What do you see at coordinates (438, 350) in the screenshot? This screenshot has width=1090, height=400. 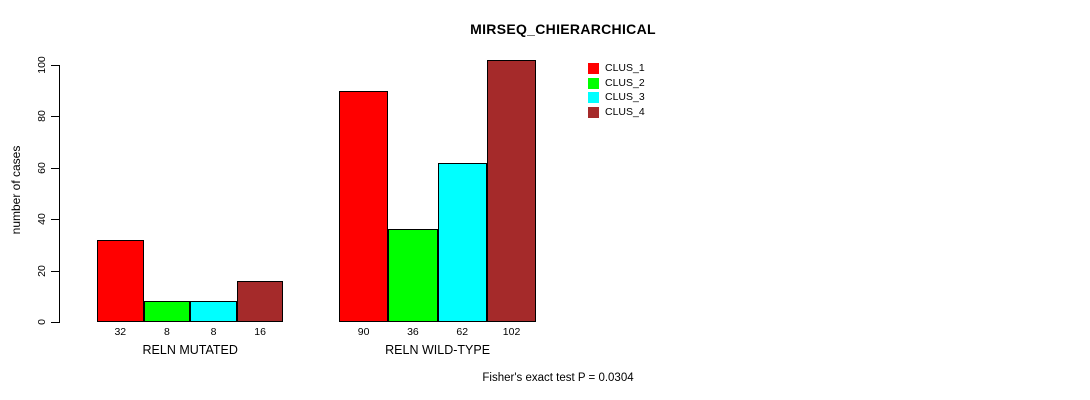 I see `category-label: RELN WILD-TYPE` at bounding box center [438, 350].